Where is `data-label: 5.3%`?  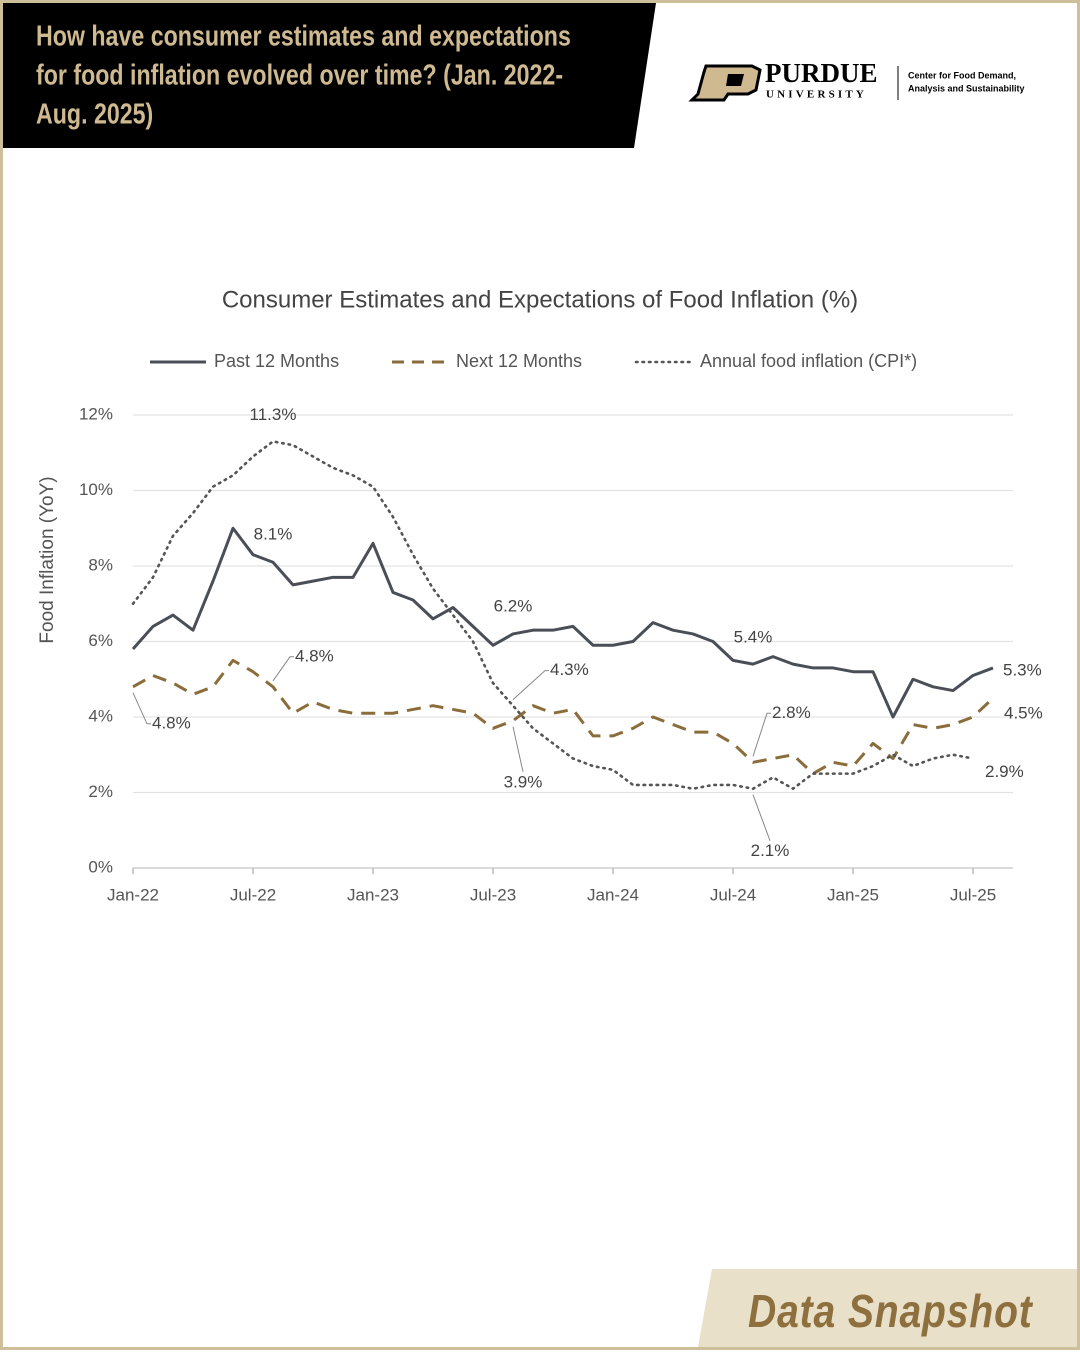 data-label: 5.3% is located at coordinates (1022, 669).